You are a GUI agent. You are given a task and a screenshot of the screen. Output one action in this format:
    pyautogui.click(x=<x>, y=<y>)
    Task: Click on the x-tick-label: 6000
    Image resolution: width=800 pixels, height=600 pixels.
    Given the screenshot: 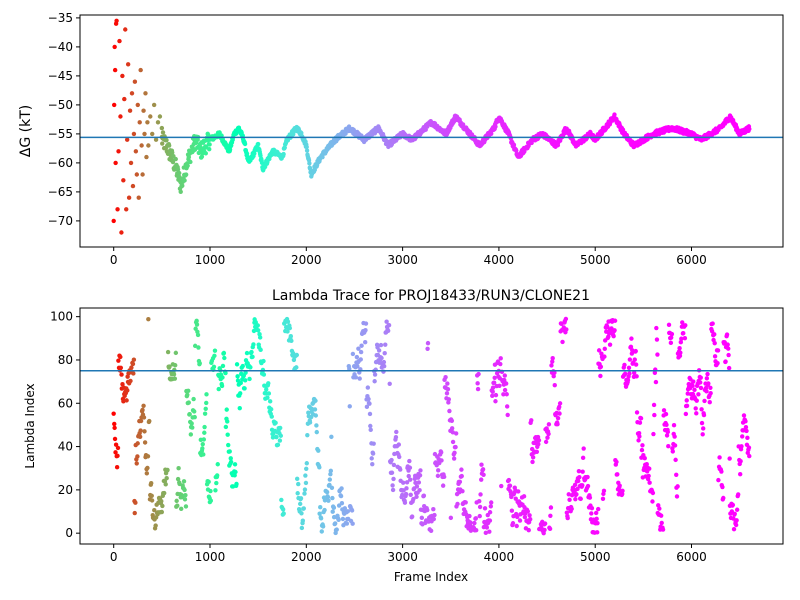 What is the action you would take?
    pyautogui.click(x=691, y=260)
    